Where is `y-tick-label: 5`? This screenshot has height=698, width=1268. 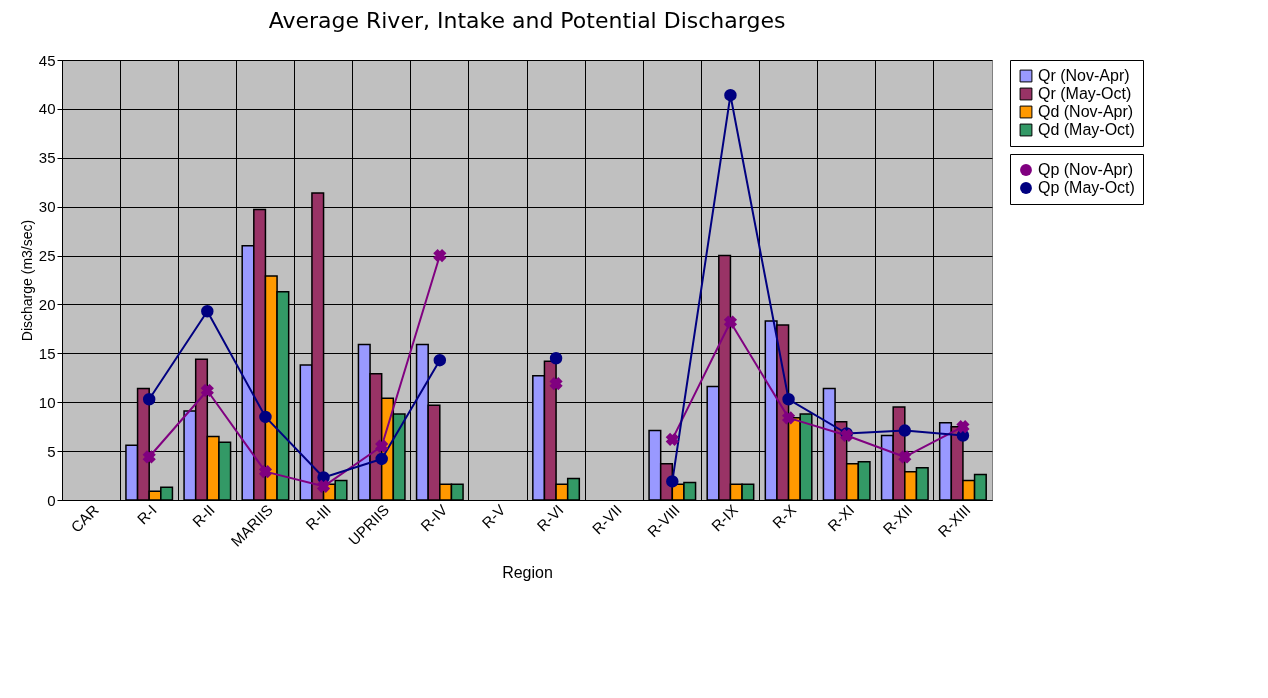
y-tick-label: 5 is located at coordinates (51, 451).